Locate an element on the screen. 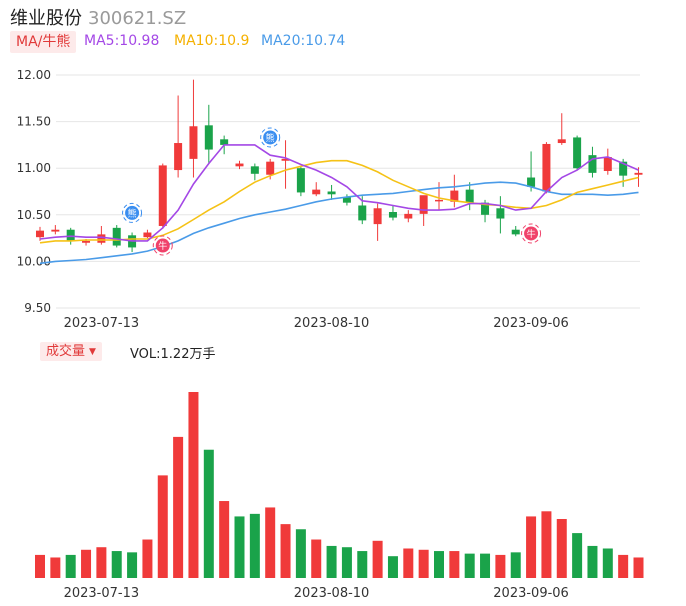  x-tick-label: 2023-07-13 is located at coordinates (102, 323).